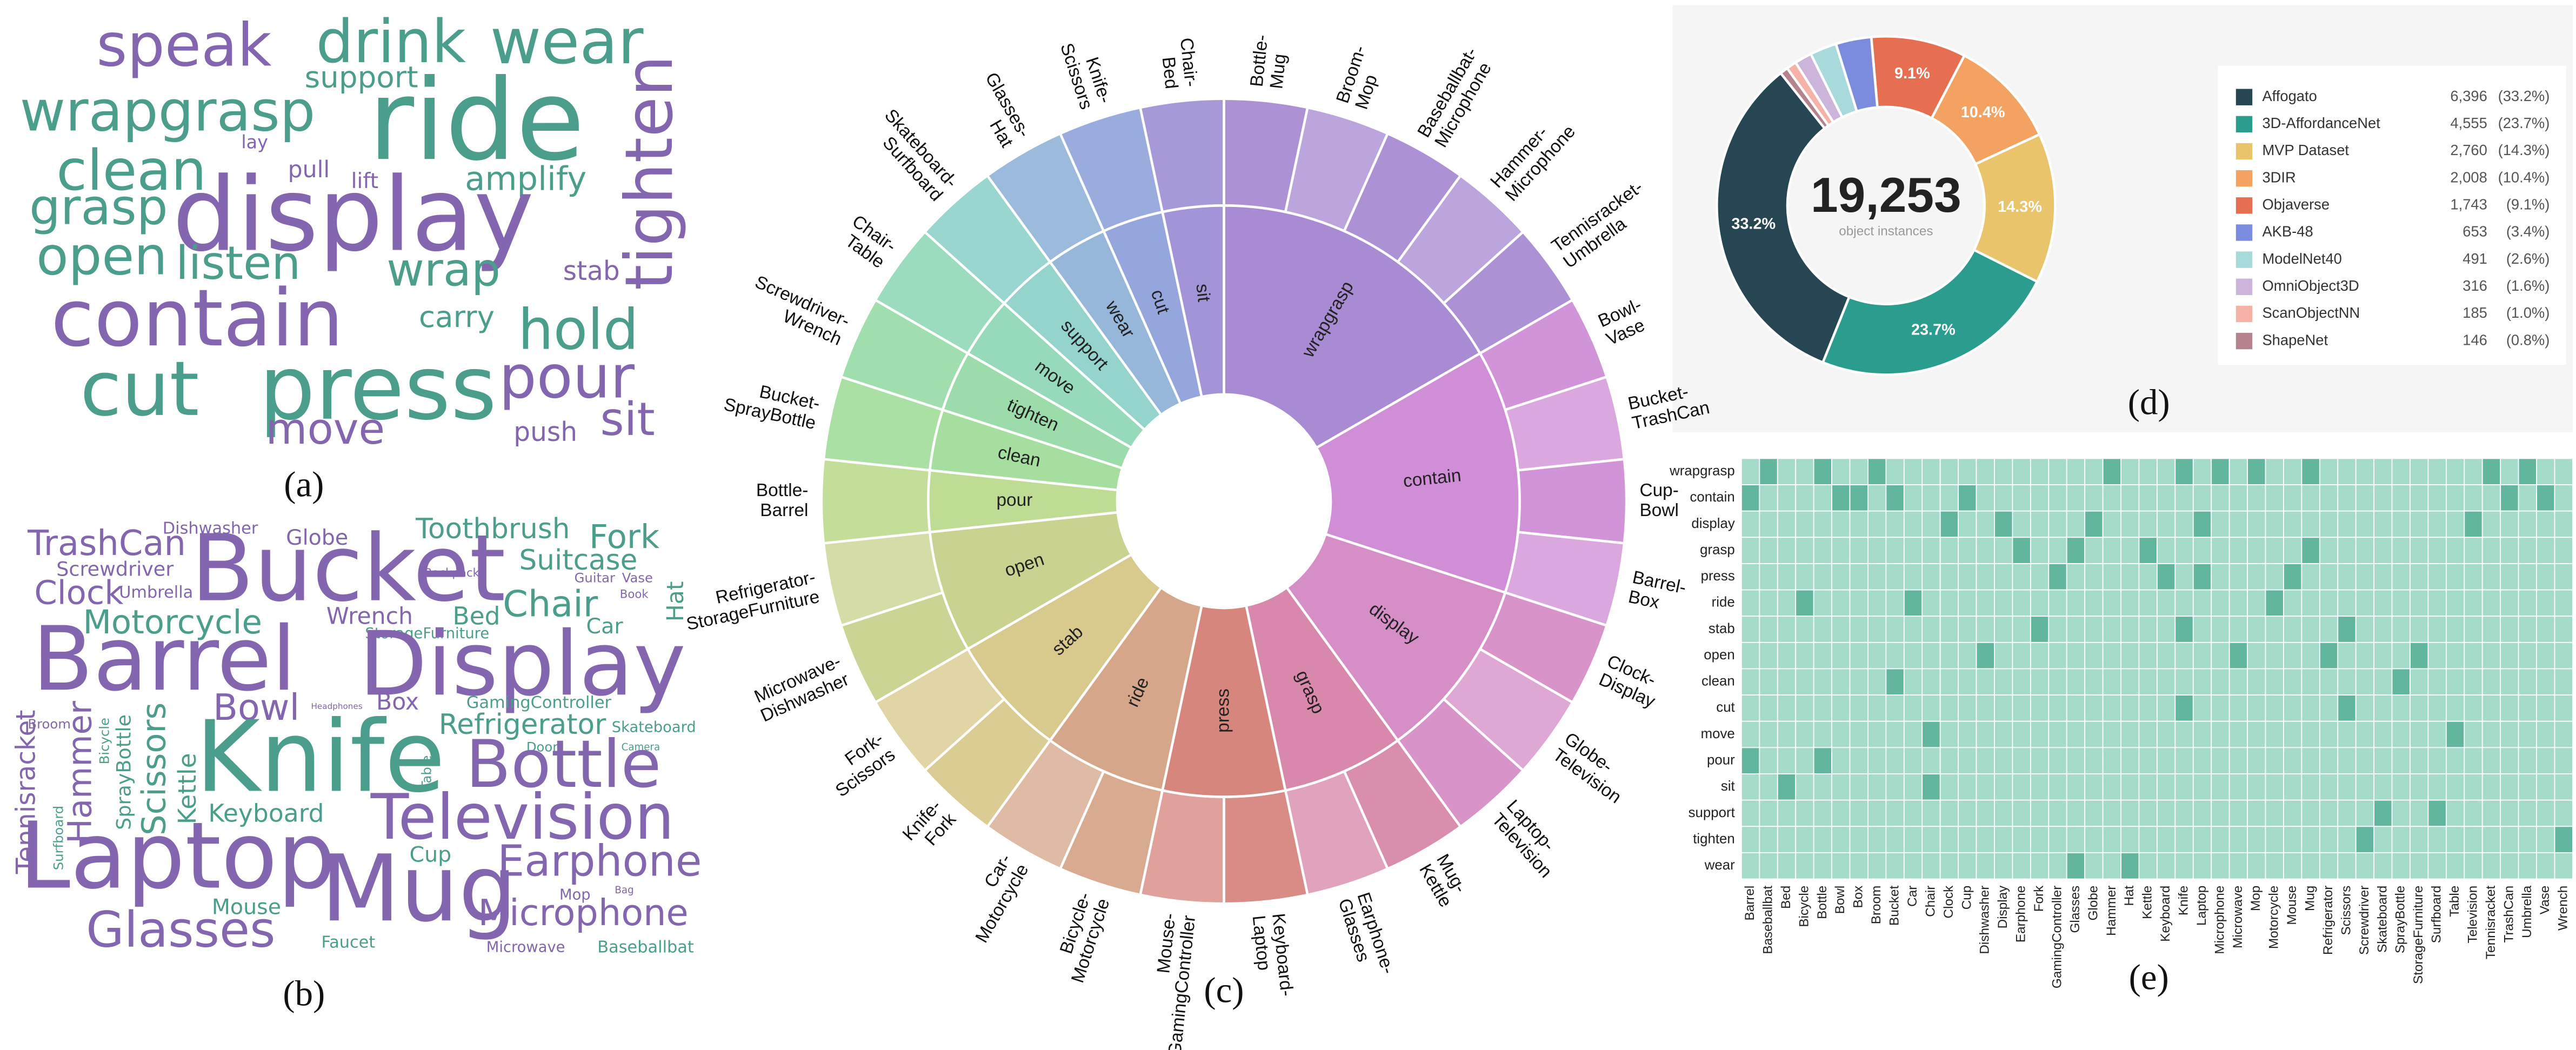  Describe the element at coordinates (641, 747) in the screenshot. I see `word: Camera` at that location.